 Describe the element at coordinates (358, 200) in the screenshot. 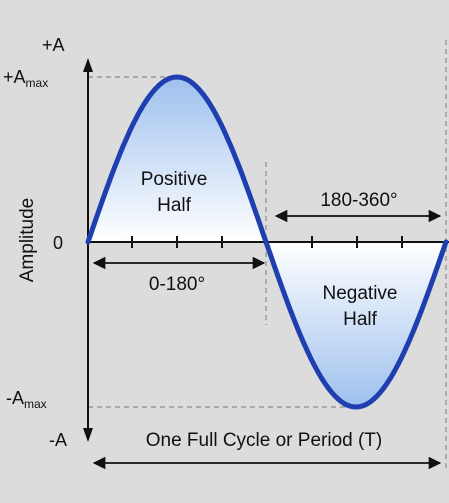

I see `second-half-range-label: 180-360°` at that location.